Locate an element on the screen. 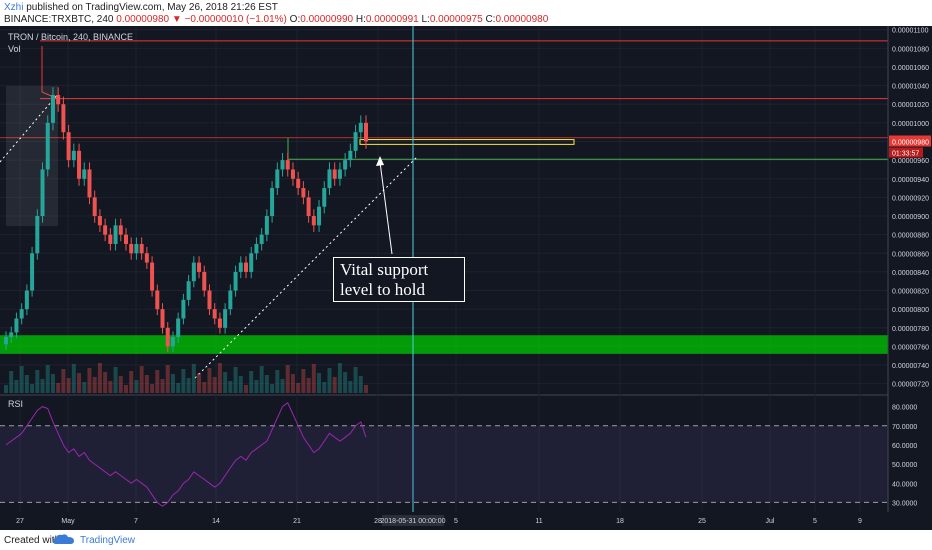 This screenshot has width=932, height=550. price-tick-label: 0.00001000 is located at coordinates (910, 124).